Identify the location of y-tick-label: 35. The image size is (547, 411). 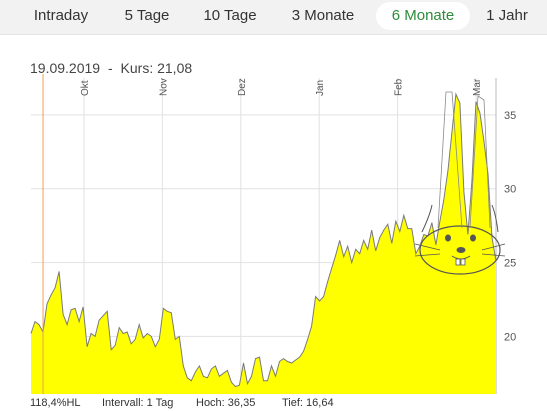
(510, 116).